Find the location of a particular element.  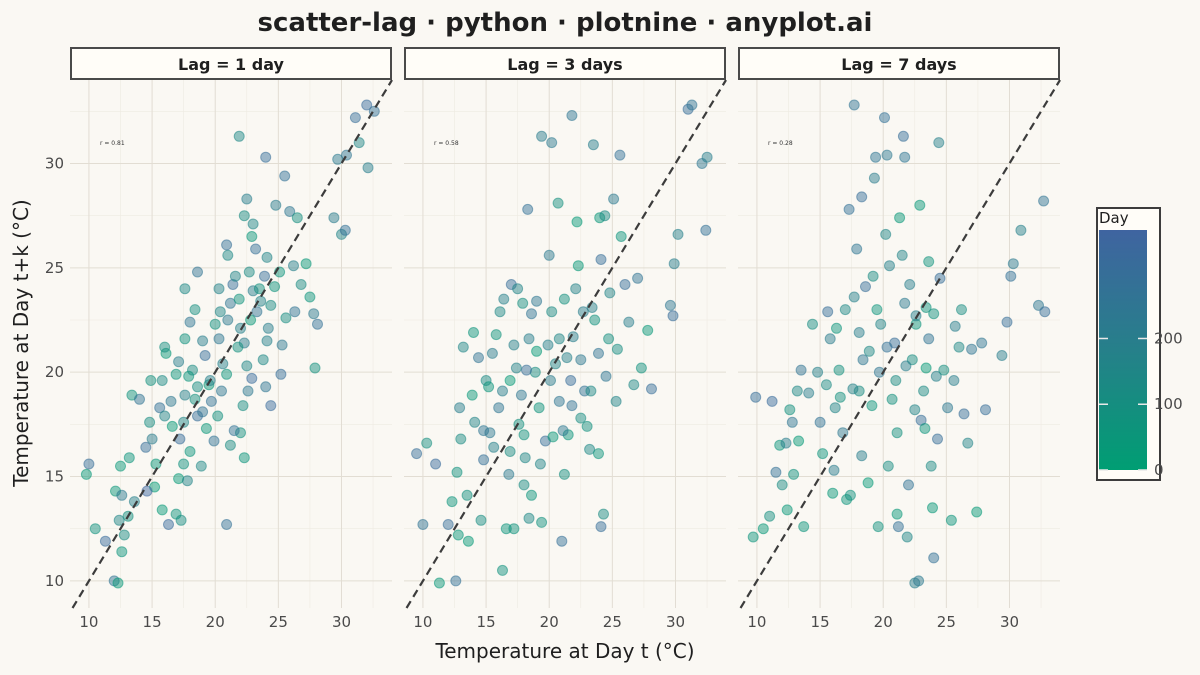

y-tick-label: 30 is located at coordinates (54, 163).